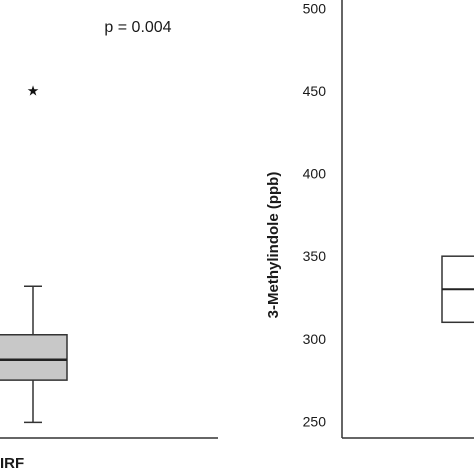 The image size is (474, 474). Describe the element at coordinates (315, 256) in the screenshot. I see `y-tick-label: 350` at that location.